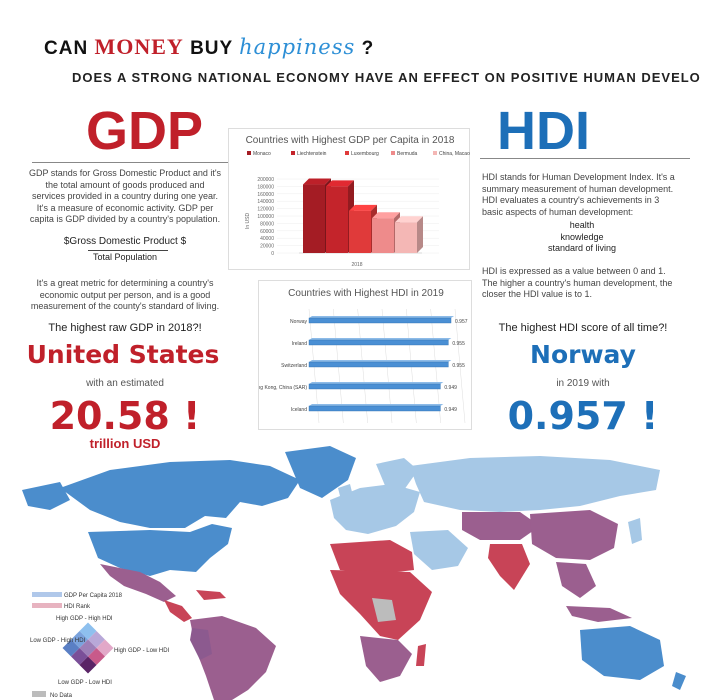 The image size is (701, 700). Describe the element at coordinates (201, 644) in the screenshot. I see `map-peru` at that location.